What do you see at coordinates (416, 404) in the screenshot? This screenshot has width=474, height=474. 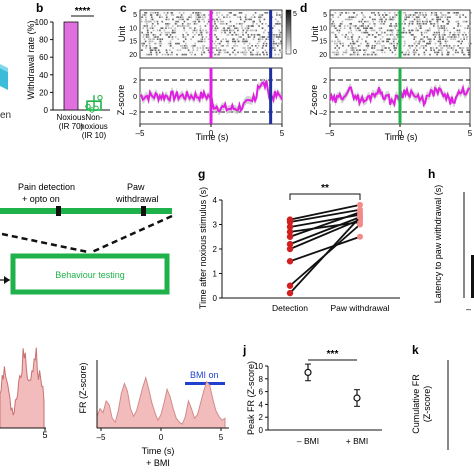 I see `panel-k-ylabel-1: Cumulative FR` at bounding box center [416, 404].